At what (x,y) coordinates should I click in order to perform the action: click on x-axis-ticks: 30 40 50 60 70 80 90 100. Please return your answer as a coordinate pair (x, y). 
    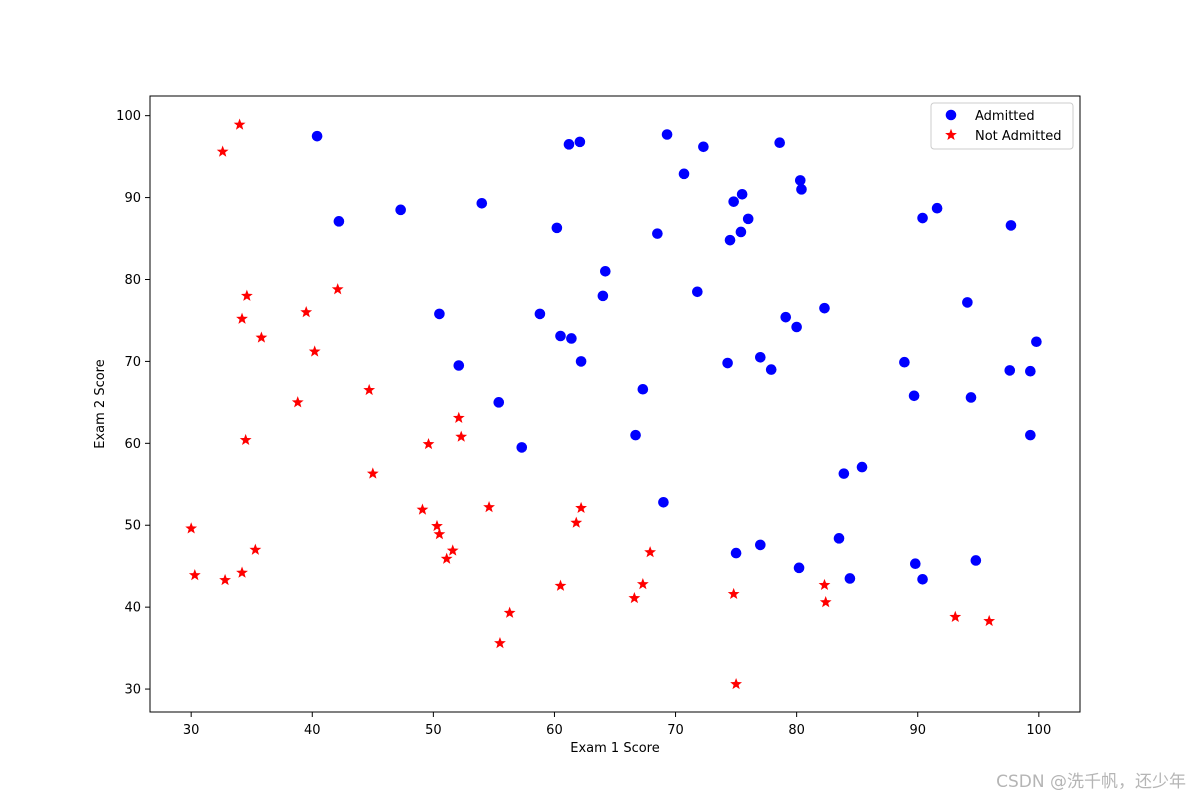
    Looking at the image, I should click on (617, 725).